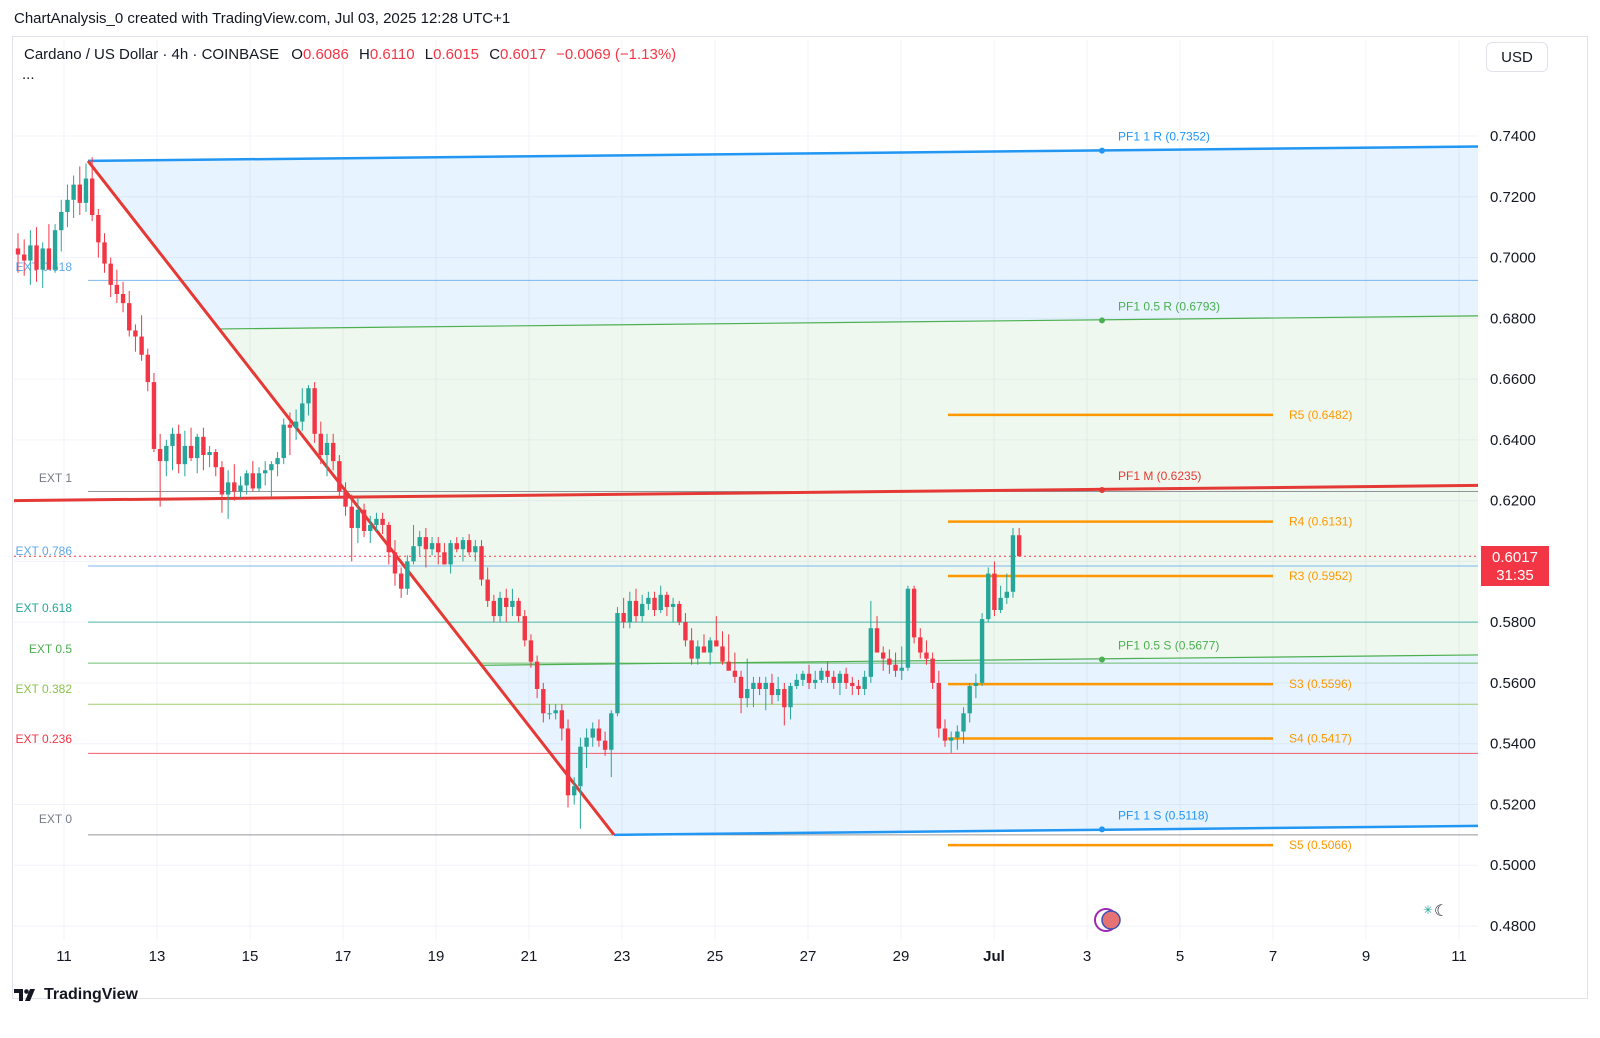 This screenshot has width=1600, height=1038. Describe the element at coordinates (1320, 522) in the screenshot. I see `pivot-level-label: R4 (0.6131)` at that location.